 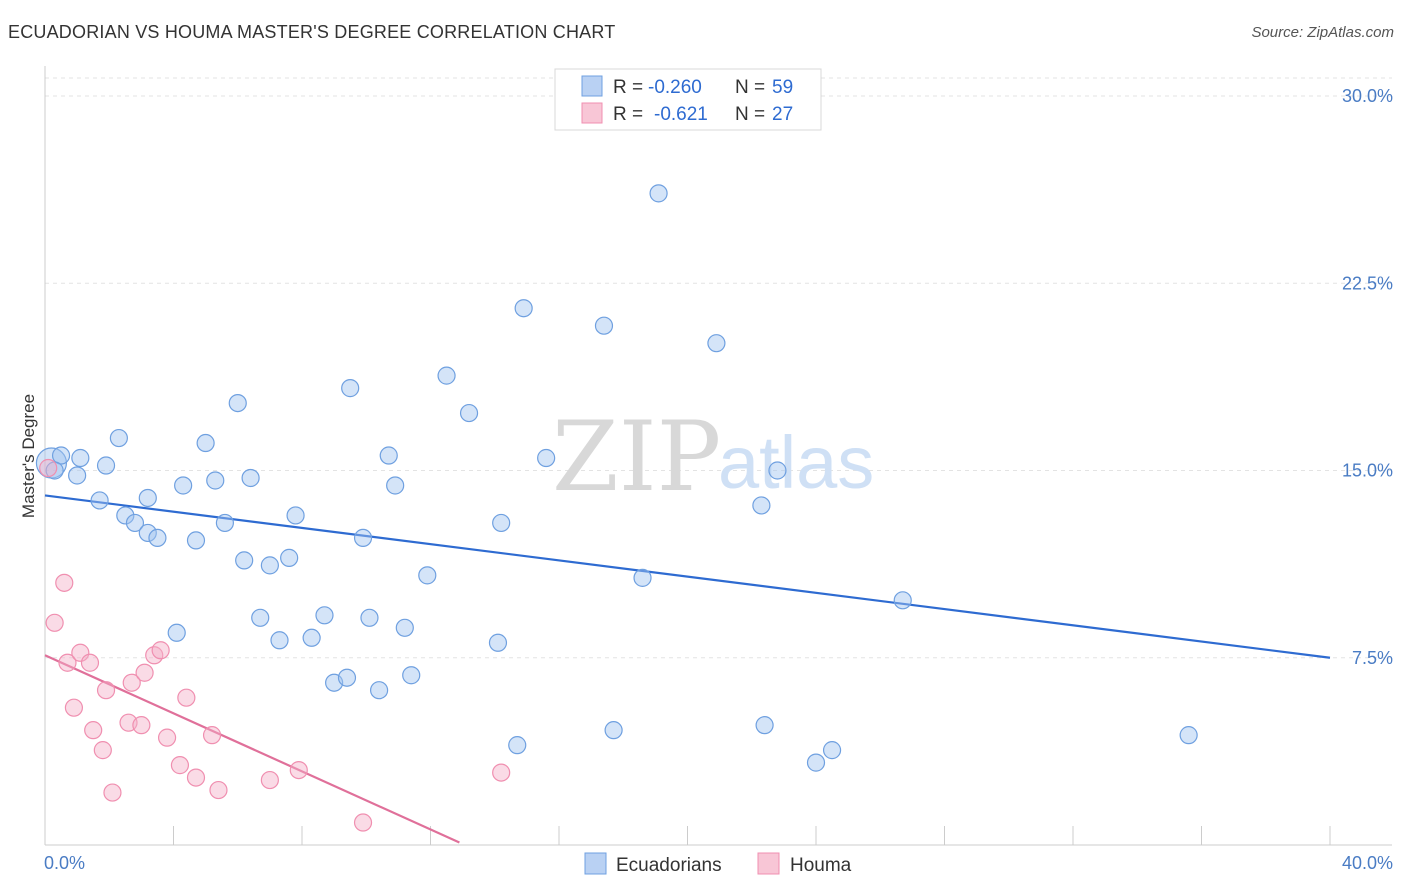 I want to click on source-credit: Source: ZipAtlas.com, so click(x=1322, y=32).